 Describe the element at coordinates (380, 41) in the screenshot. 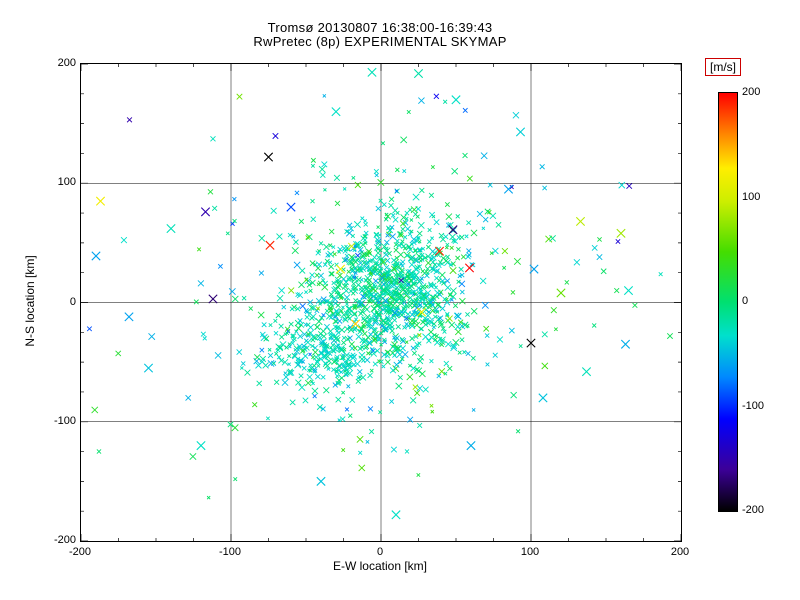

I see `plot-subtitle: RwPretec (8p) EXPERIMENTAL SKYMAP` at that location.